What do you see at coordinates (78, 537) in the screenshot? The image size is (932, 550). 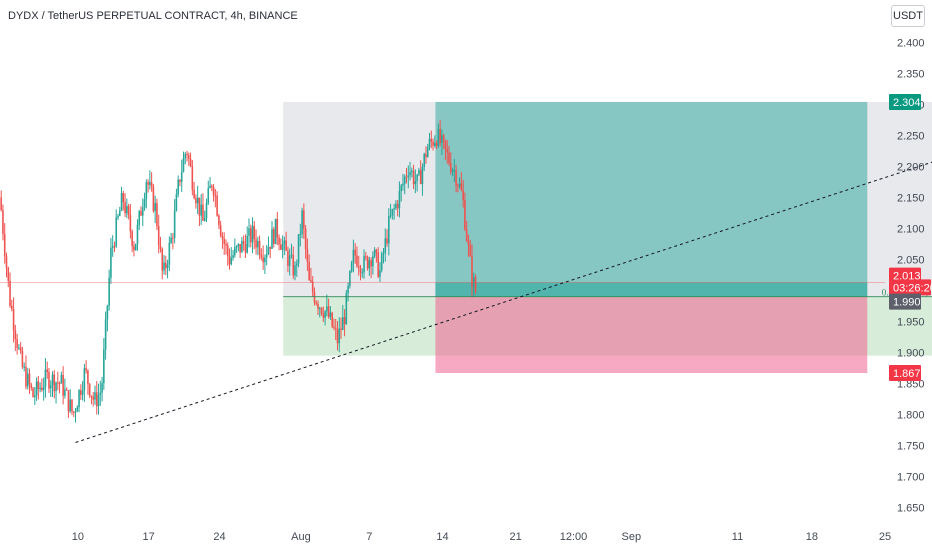 I see `x-tick-label: 10` at bounding box center [78, 537].